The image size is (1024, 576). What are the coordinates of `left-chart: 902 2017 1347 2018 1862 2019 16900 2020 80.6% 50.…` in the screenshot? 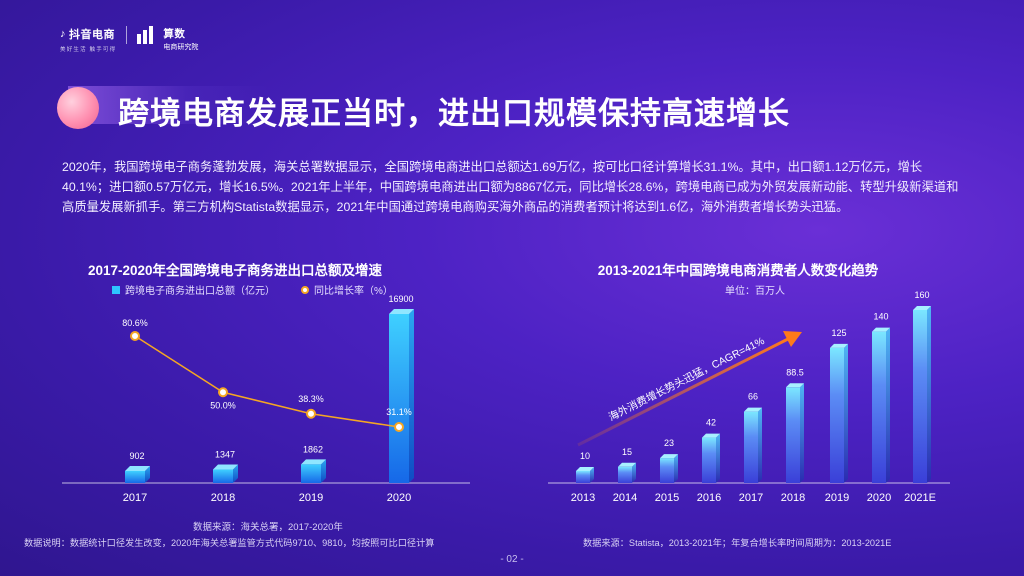 It's located at (266, 399).